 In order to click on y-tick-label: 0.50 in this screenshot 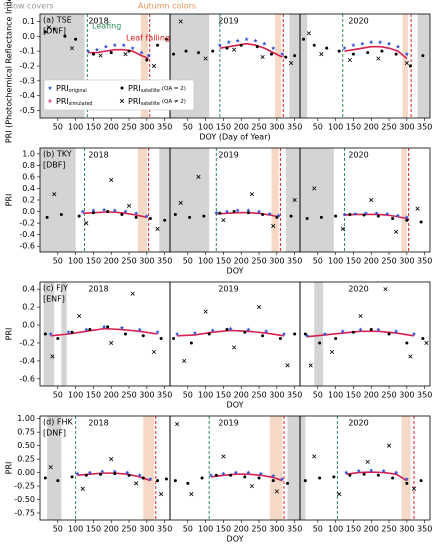, I will do `click(26, 445)`.